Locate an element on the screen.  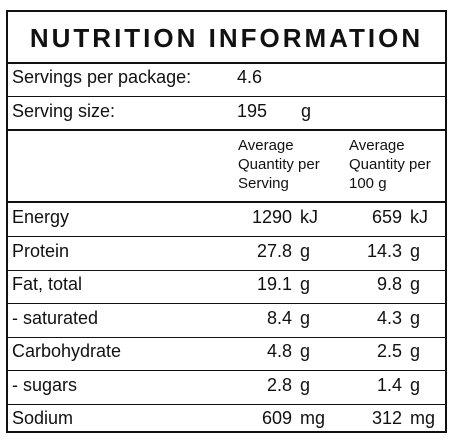
servings-value: 4.6 is located at coordinates (250, 77).